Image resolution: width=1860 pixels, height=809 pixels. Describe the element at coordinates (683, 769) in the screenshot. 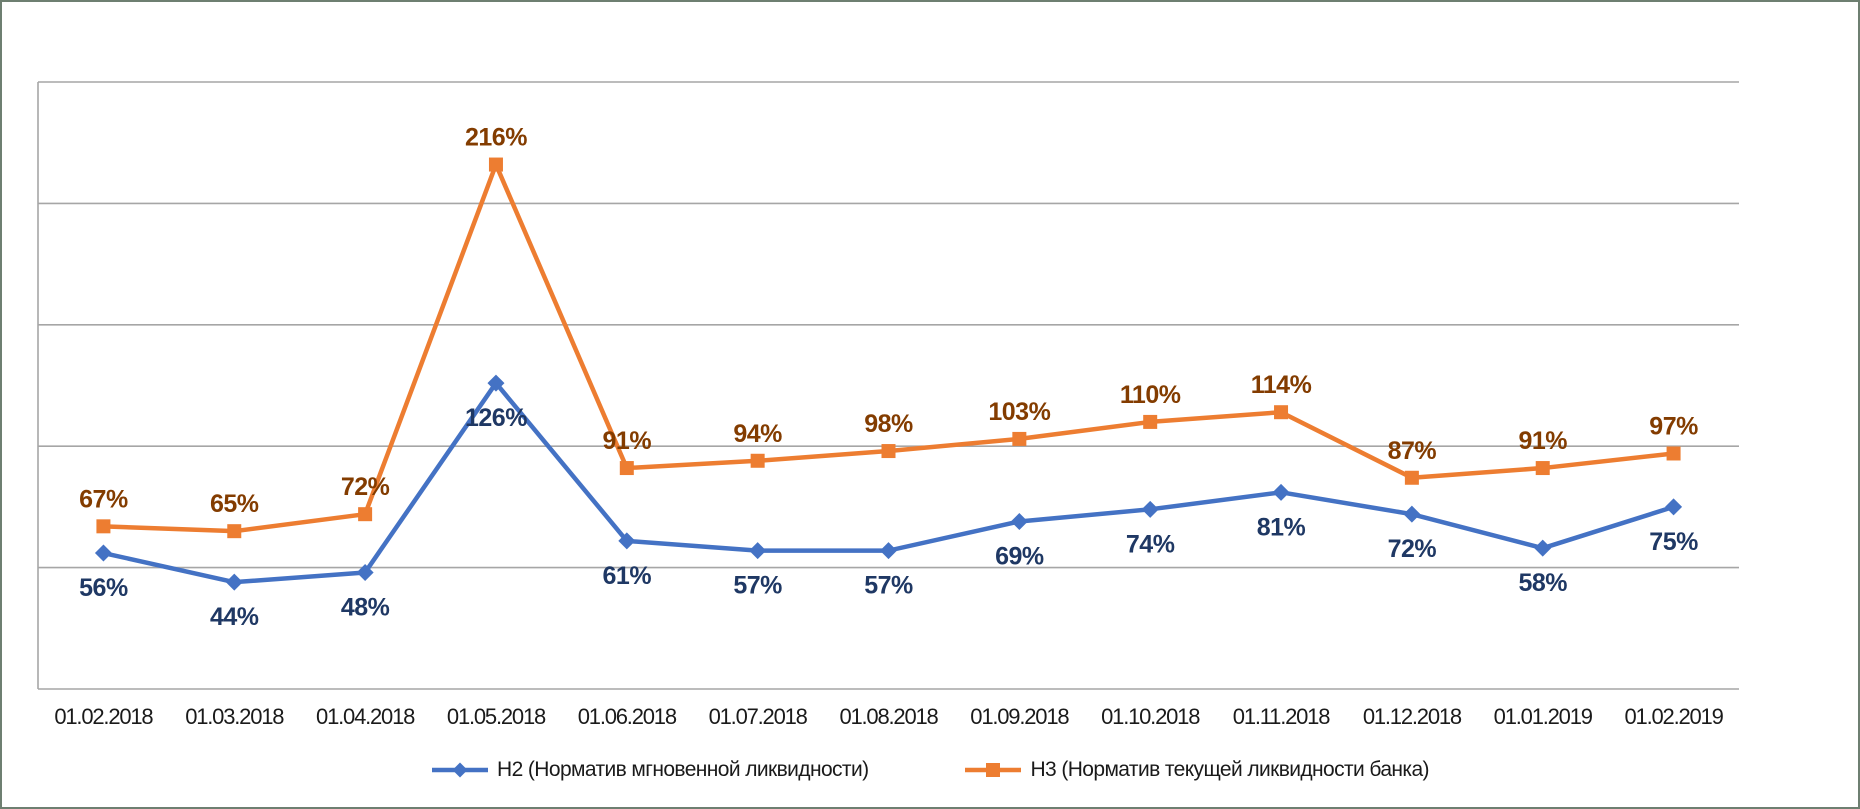

I see `legend-label-h2: Н2 (Норматив мгновенной ликвидности)` at that location.